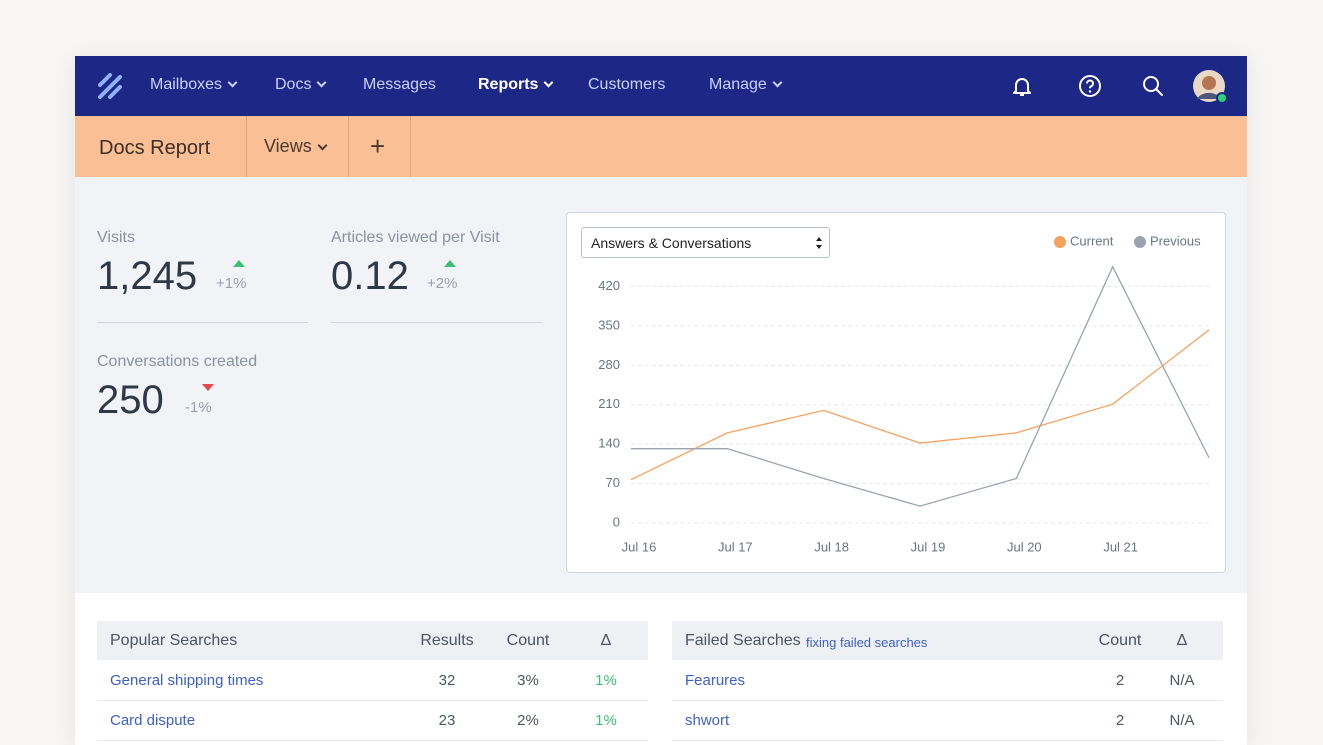 The width and height of the screenshot is (1323, 745). I want to click on stat-change: +2%, so click(442, 283).